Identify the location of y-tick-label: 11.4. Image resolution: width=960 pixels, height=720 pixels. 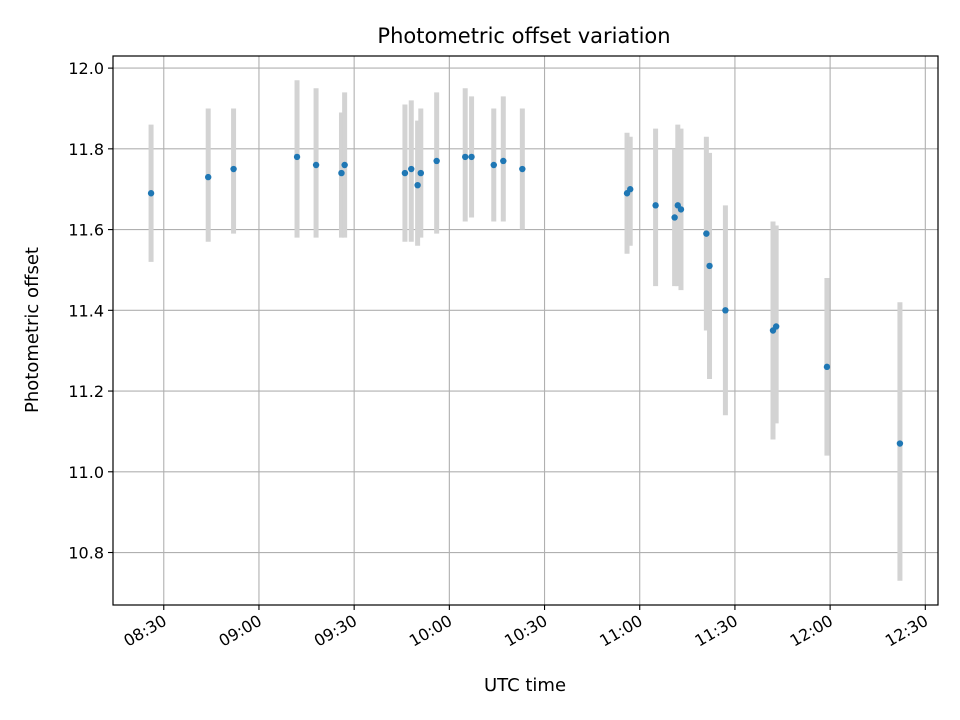
(86, 310).